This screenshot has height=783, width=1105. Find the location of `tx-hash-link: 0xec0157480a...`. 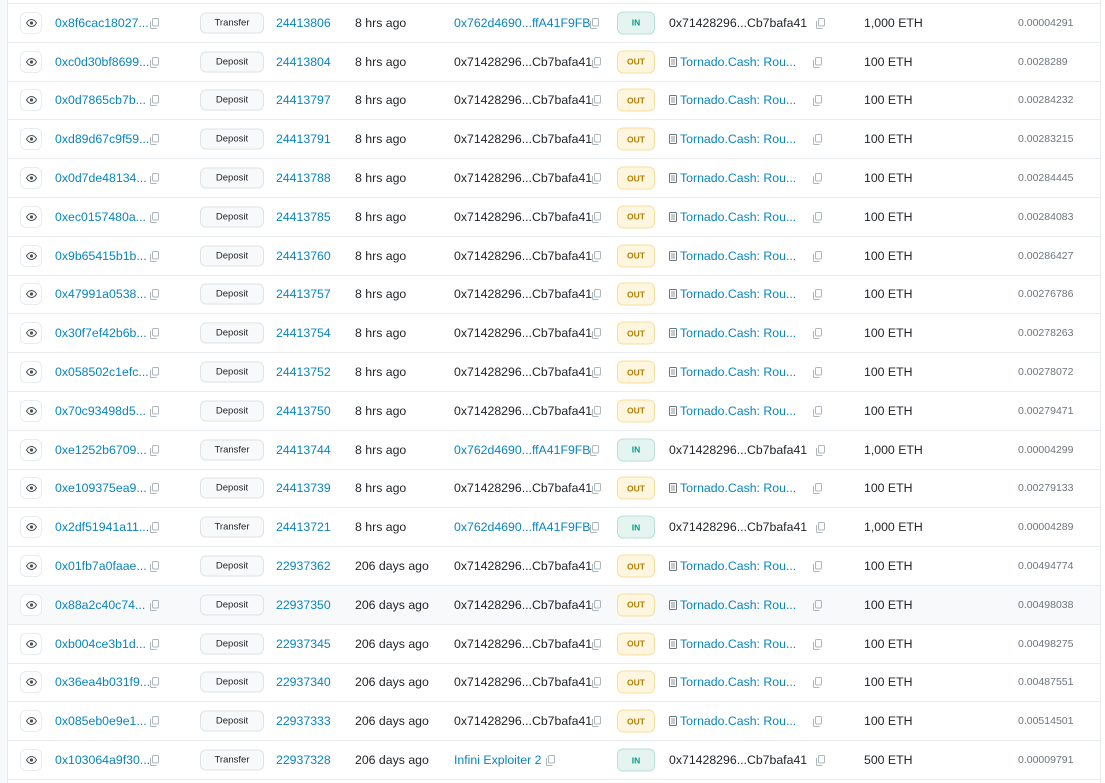

tx-hash-link: 0xec0157480a... is located at coordinates (100, 216).